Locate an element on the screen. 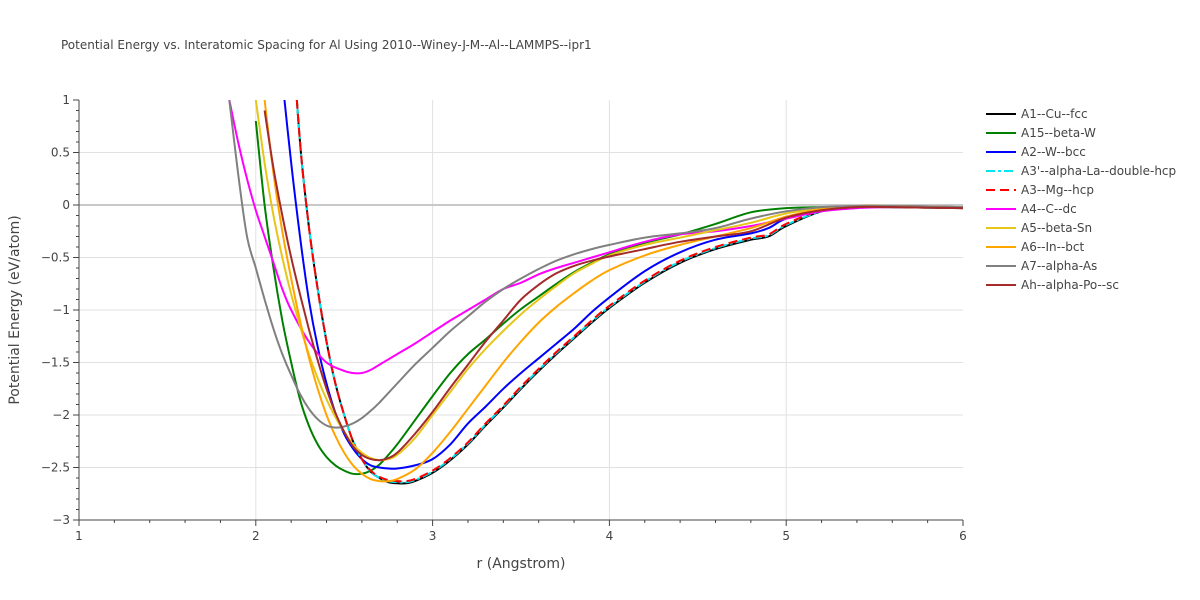 The width and height of the screenshot is (1200, 600). legend-item-label: A4--C--dc is located at coordinates (1049, 209).